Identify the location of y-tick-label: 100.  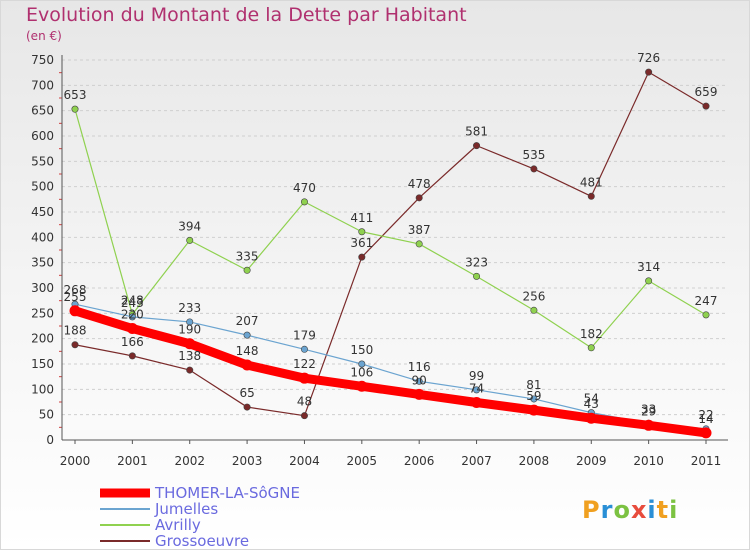
(42, 389).